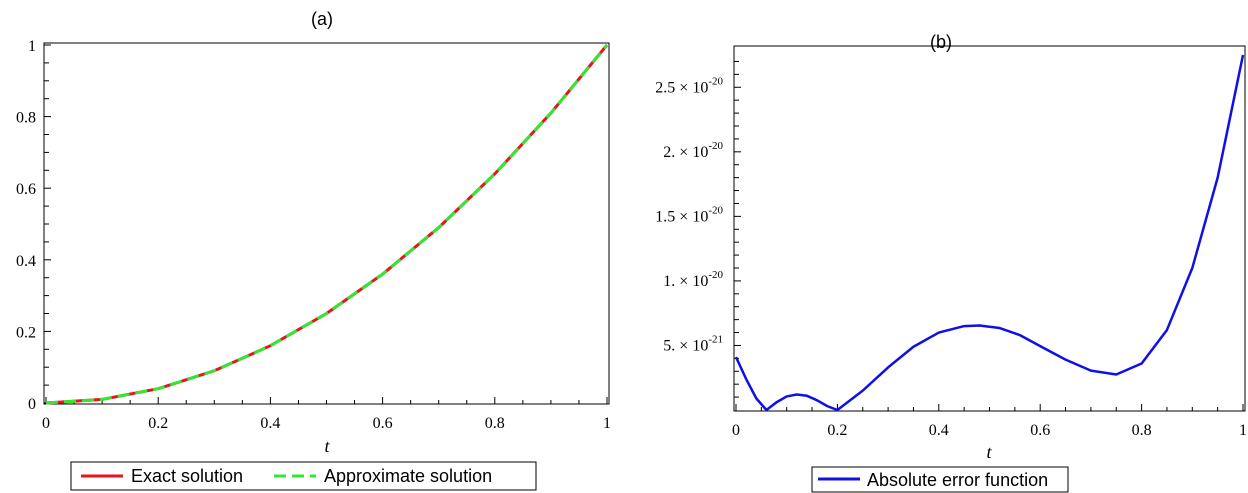  Describe the element at coordinates (26, 332) in the screenshot. I see `y-tick-label: 0.2` at that location.